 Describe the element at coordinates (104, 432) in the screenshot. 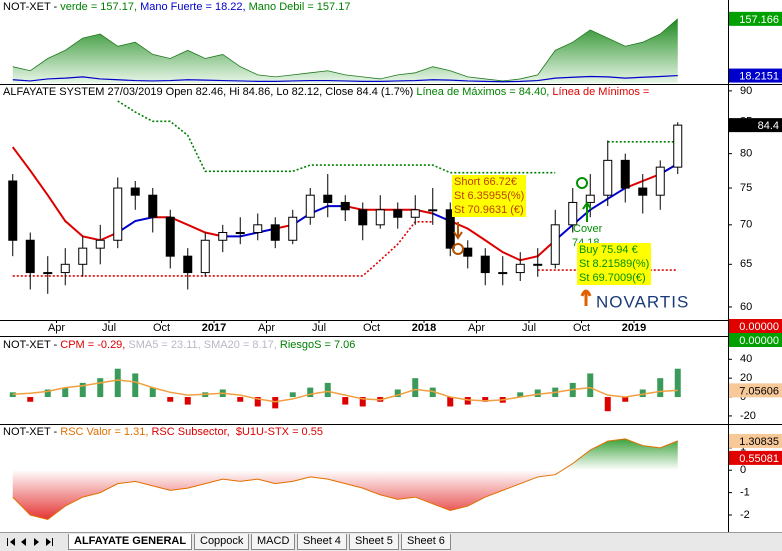

I see `header-text: RSC Valor = 1.31,` at that location.